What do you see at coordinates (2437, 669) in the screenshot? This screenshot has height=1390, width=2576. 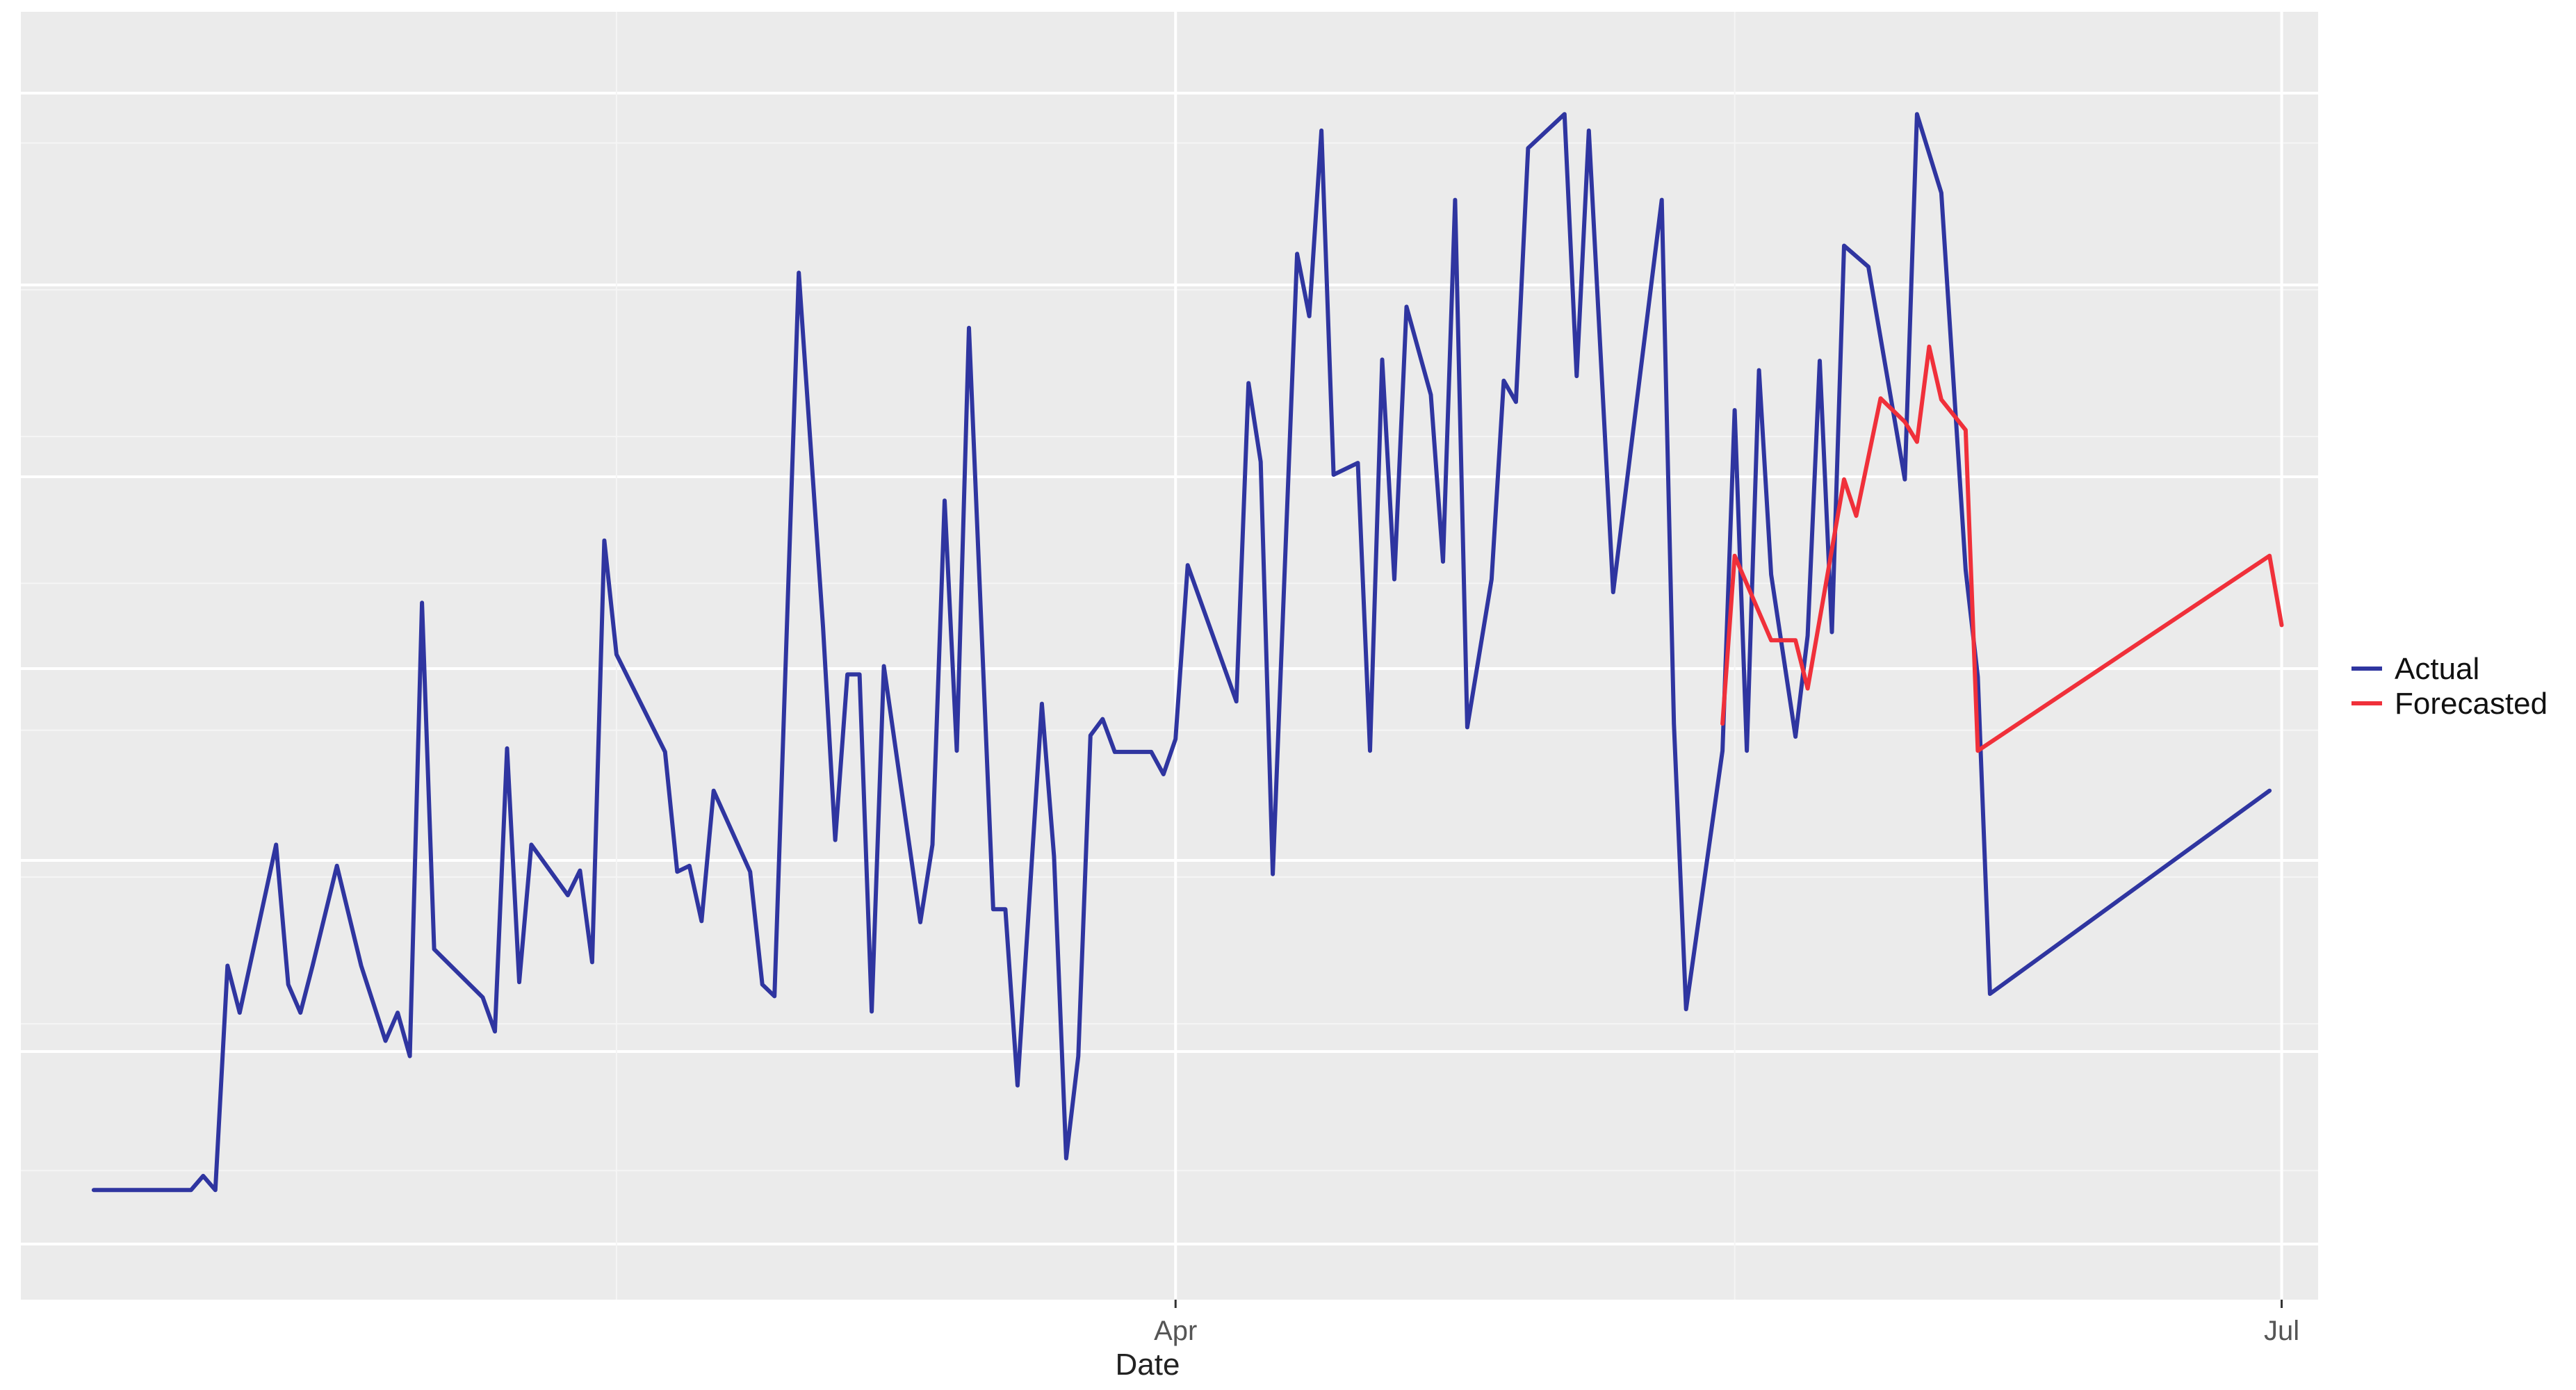 I see `legend-label-actual: Actual` at bounding box center [2437, 669].